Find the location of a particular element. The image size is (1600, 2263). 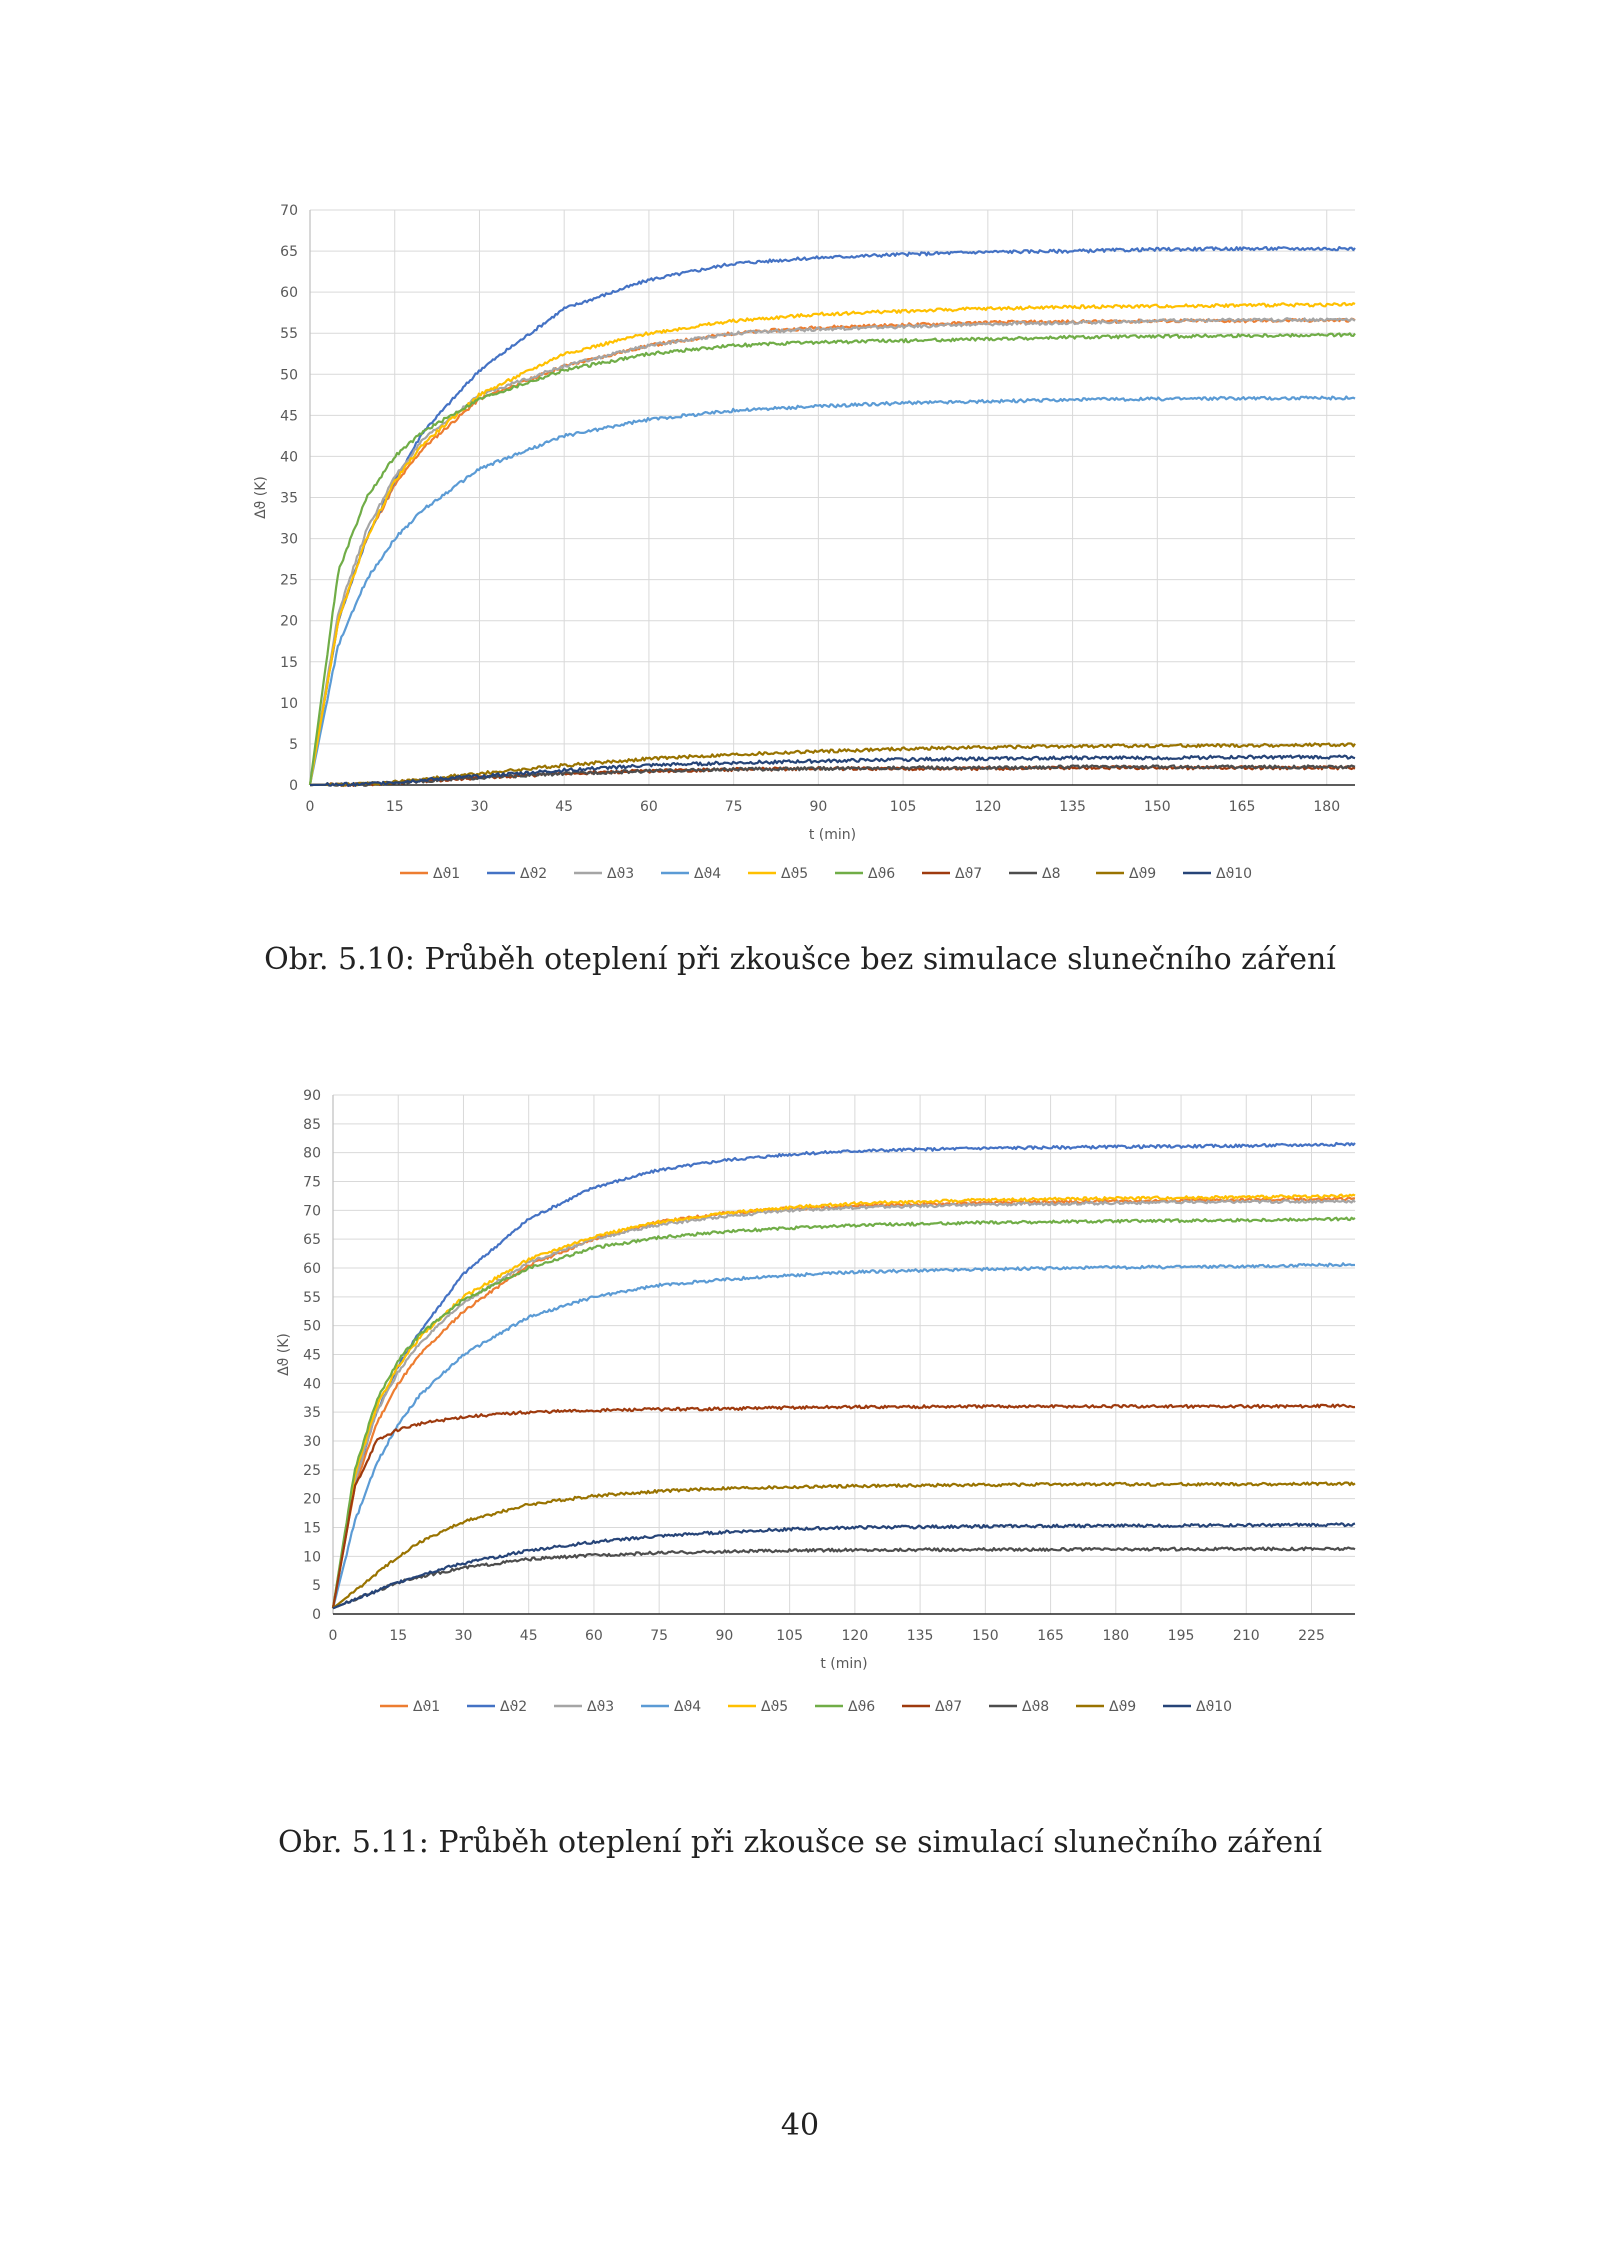

x-tick-label: 120 is located at coordinates (855, 1636).